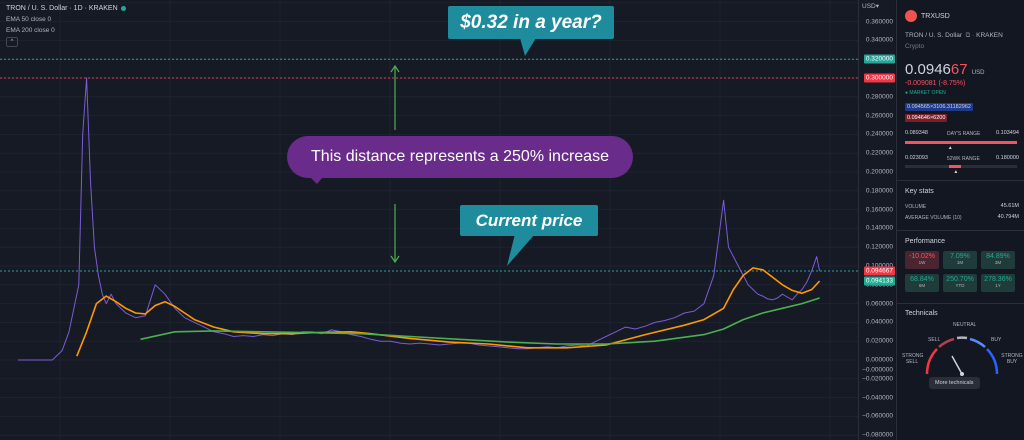 The width and height of the screenshot is (1024, 440). Describe the element at coordinates (955, 166) in the screenshot. I see `week52-range-fill` at that location.